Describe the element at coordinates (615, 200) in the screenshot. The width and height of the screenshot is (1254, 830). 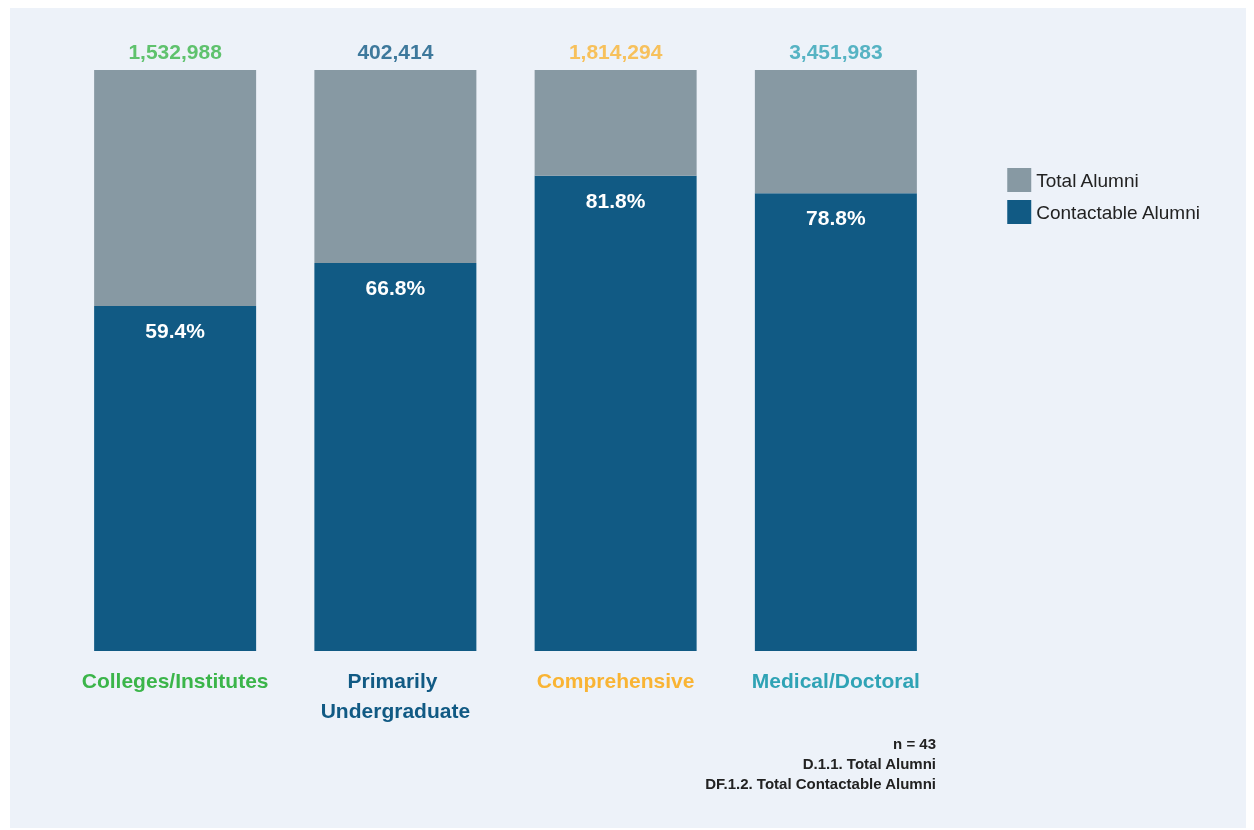
I see `data-label: 81.8%` at that location.